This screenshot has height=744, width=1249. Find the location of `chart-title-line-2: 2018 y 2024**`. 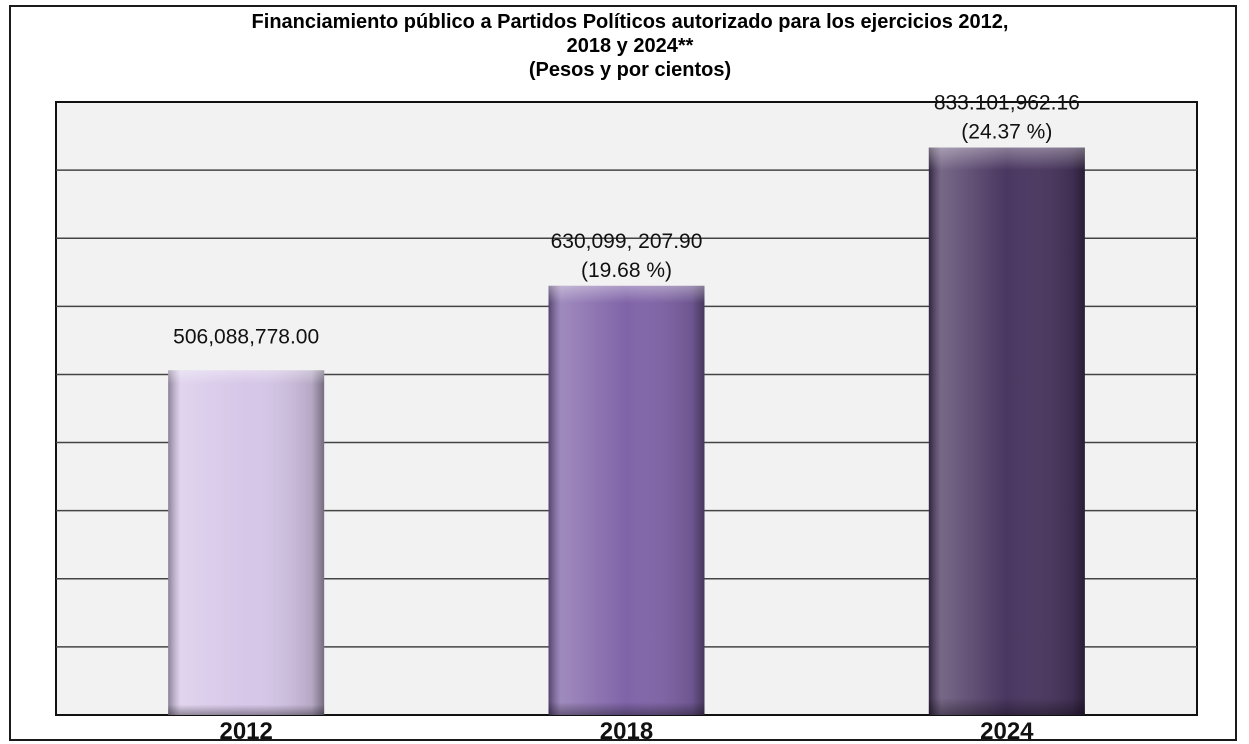

chart-title-line-2: 2018 y 2024** is located at coordinates (630, 46).